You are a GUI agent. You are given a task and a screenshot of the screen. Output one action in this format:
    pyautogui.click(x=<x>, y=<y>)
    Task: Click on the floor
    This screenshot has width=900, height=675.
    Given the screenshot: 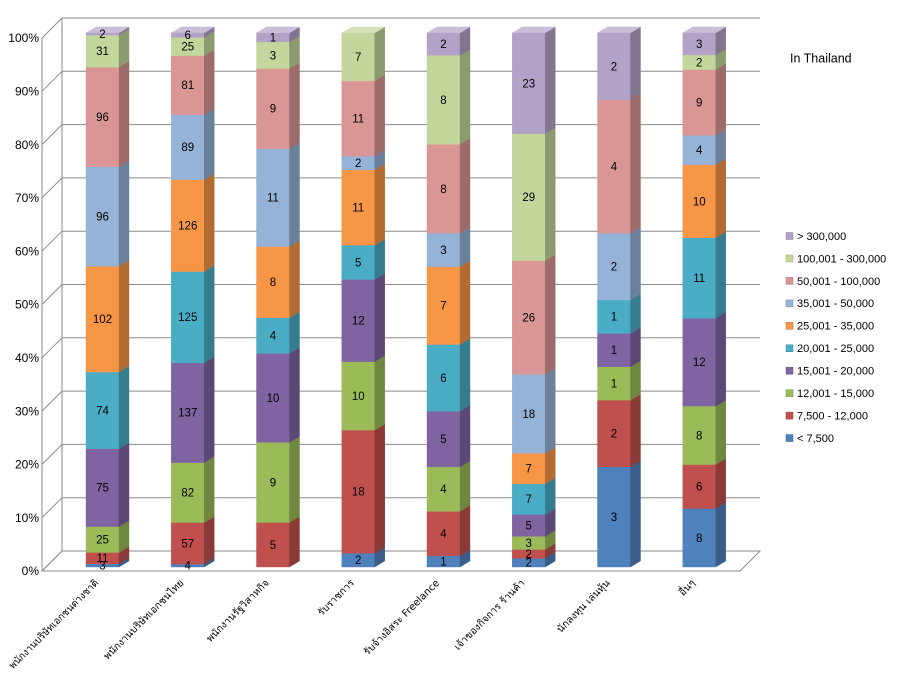 What is the action you would take?
    pyautogui.click(x=401, y=561)
    